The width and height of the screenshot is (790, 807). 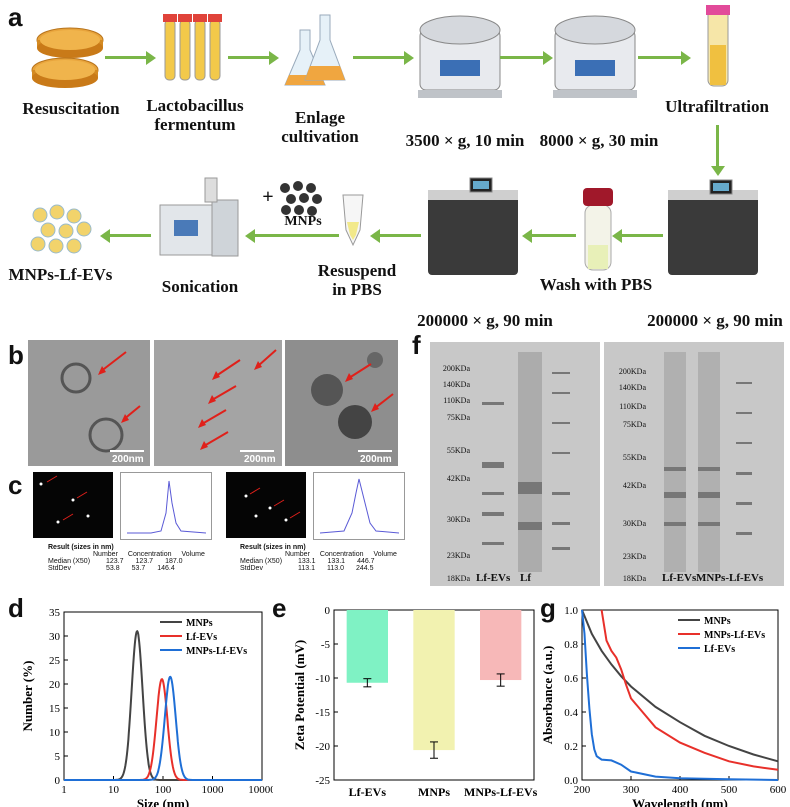 What do you see at coordinates (163, 801) in the screenshot?
I see `x-axis-label: Size (nm)` at bounding box center [163, 801].